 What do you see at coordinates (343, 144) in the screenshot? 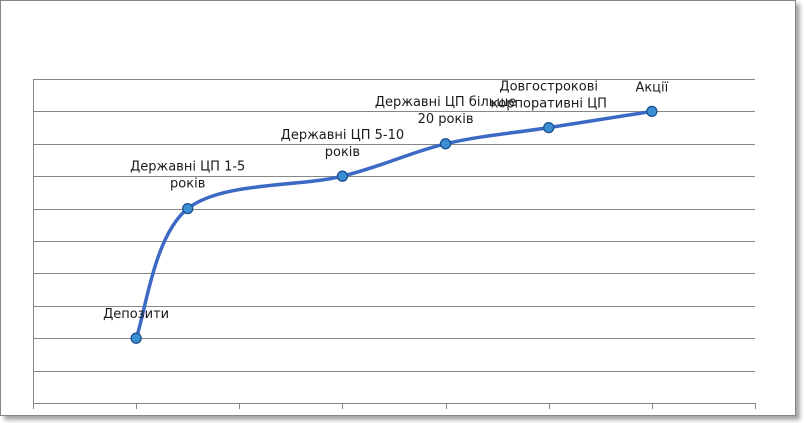
I see `data-label: Державні ЦП 5-10 років` at bounding box center [343, 144].